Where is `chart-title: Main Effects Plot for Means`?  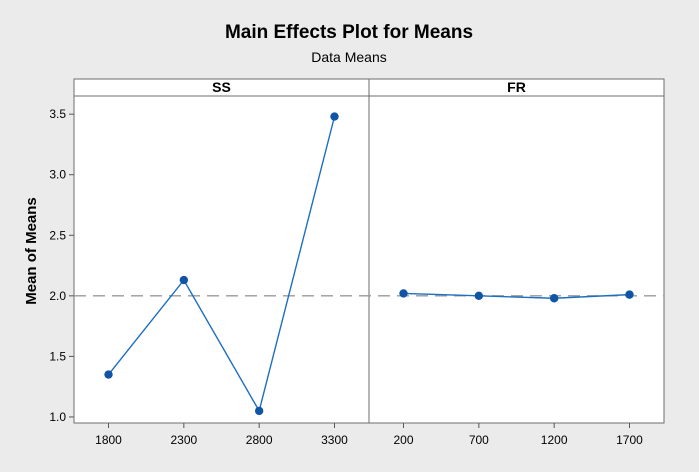
chart-title: Main Effects Plot for Means is located at coordinates (349, 32).